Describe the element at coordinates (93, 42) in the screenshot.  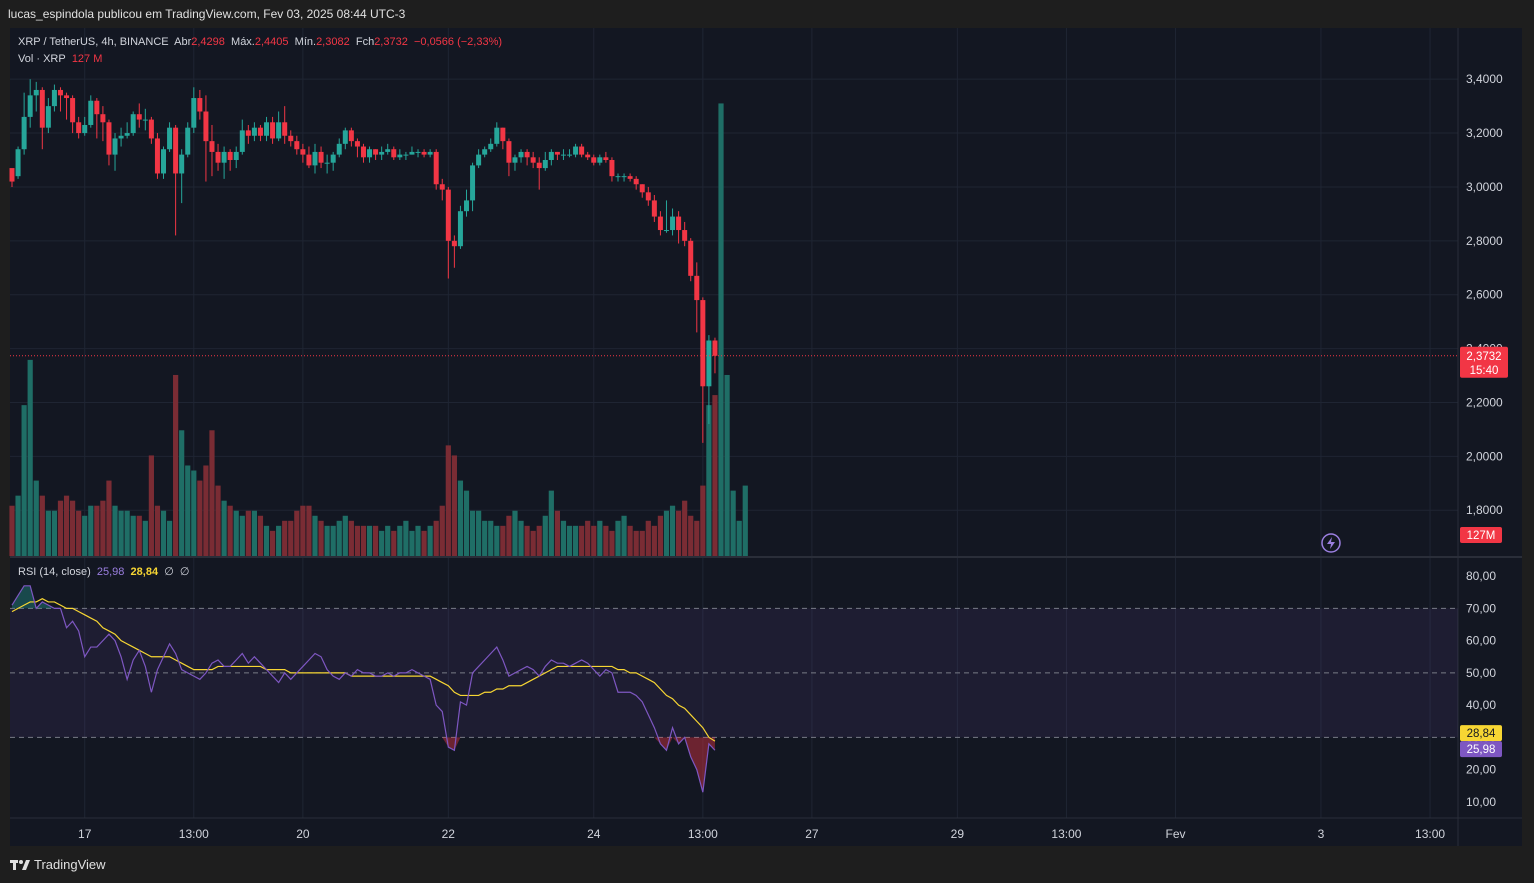
I see `symbol-label: XRP / TetherUS, 4h, BINANCE` at that location.